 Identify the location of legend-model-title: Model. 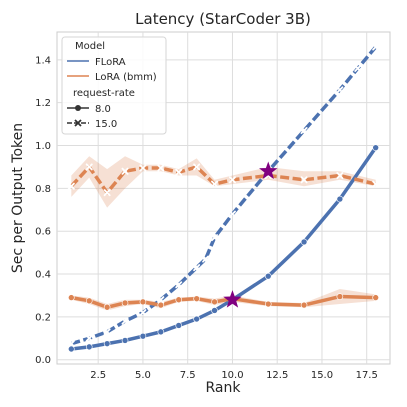
(90, 46).